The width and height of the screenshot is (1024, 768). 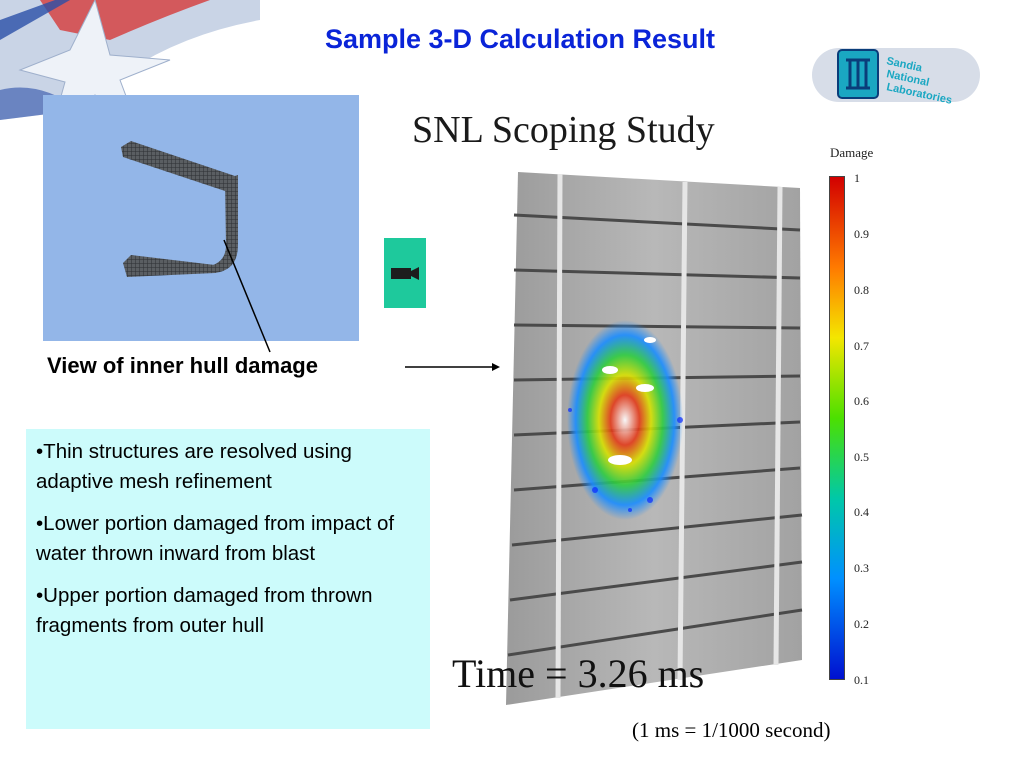 What do you see at coordinates (861, 568) in the screenshot?
I see `legend-tick: 0.3` at bounding box center [861, 568].